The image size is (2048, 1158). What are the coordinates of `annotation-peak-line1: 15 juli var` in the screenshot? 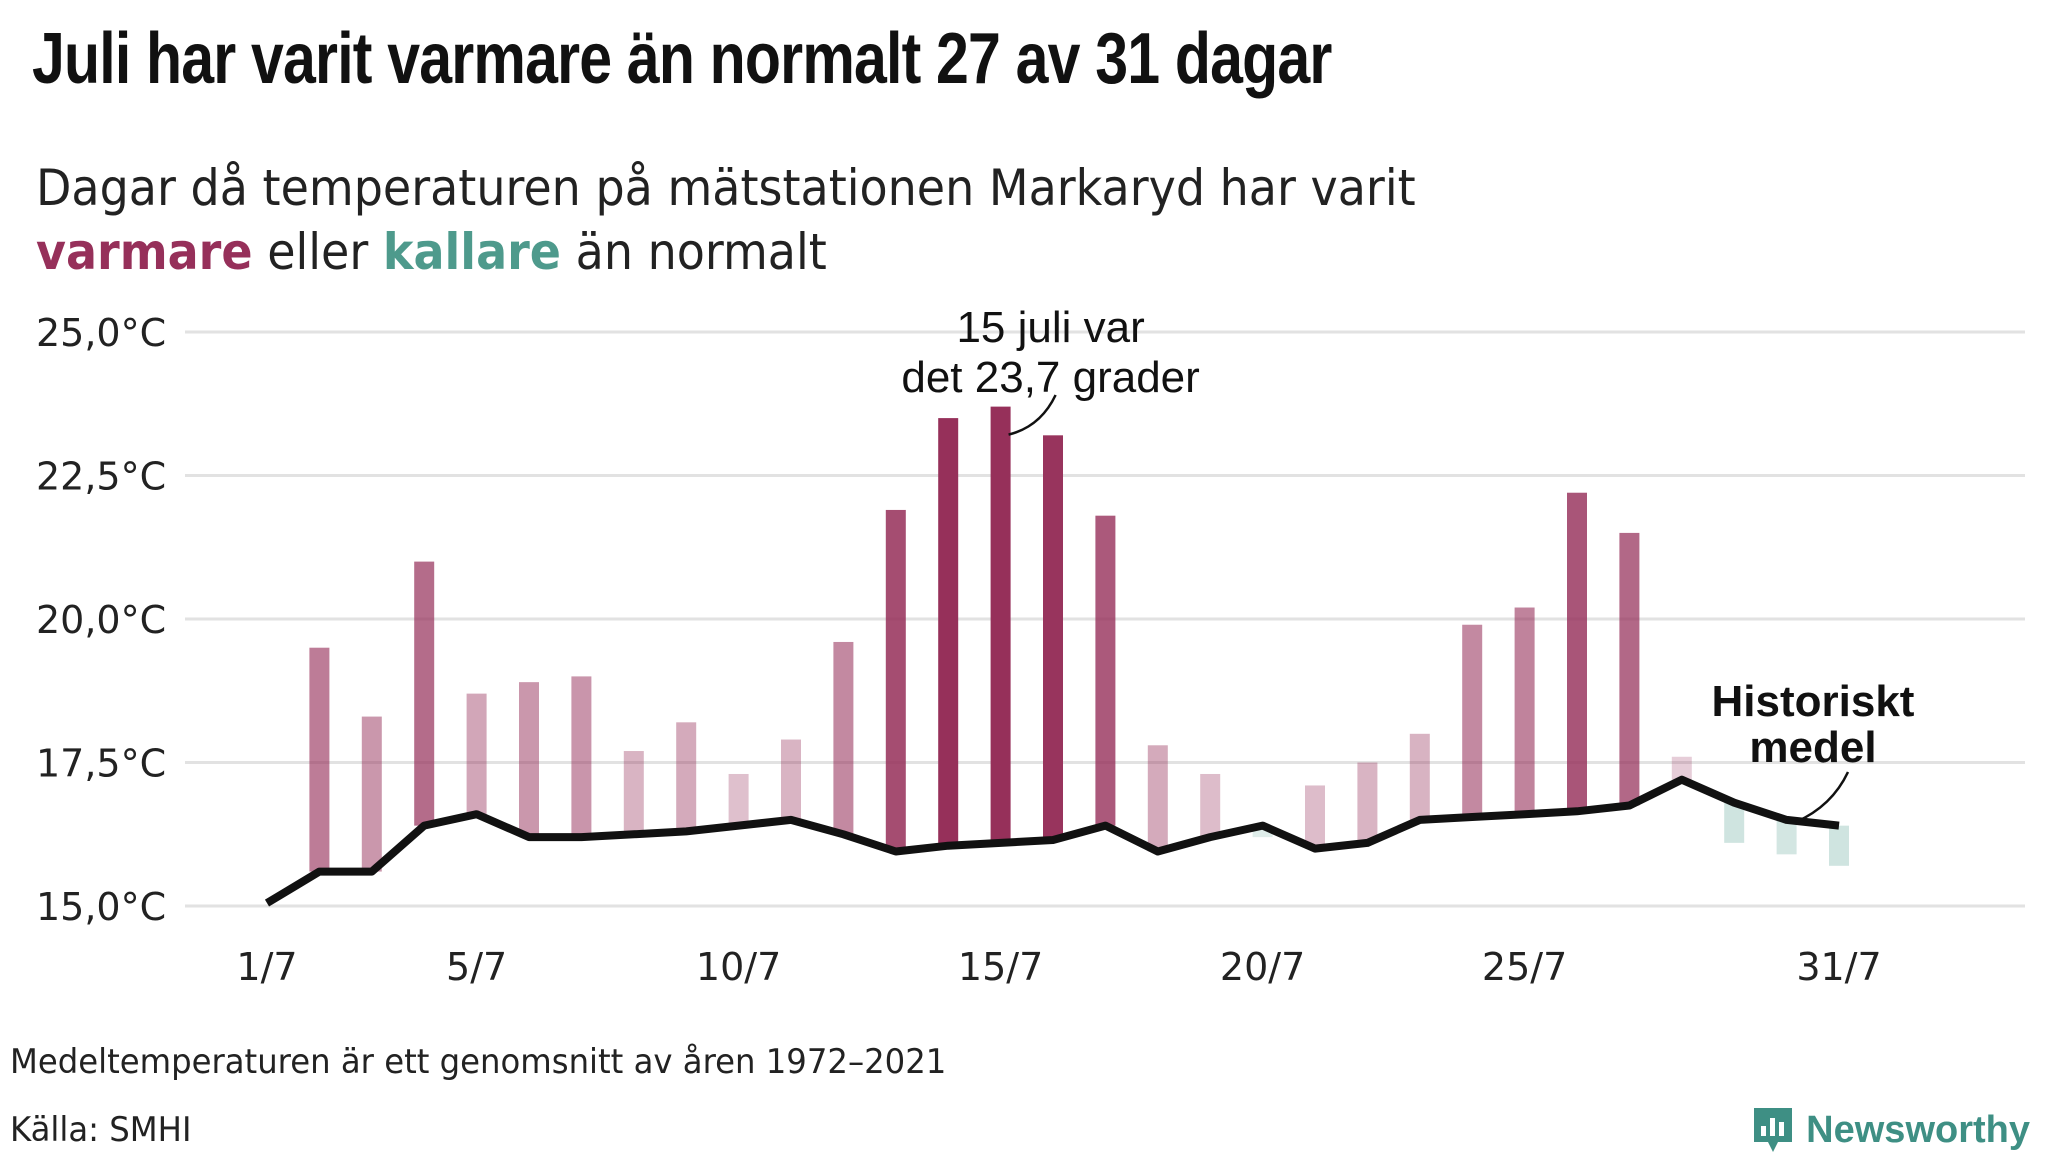 It's located at (1050, 327).